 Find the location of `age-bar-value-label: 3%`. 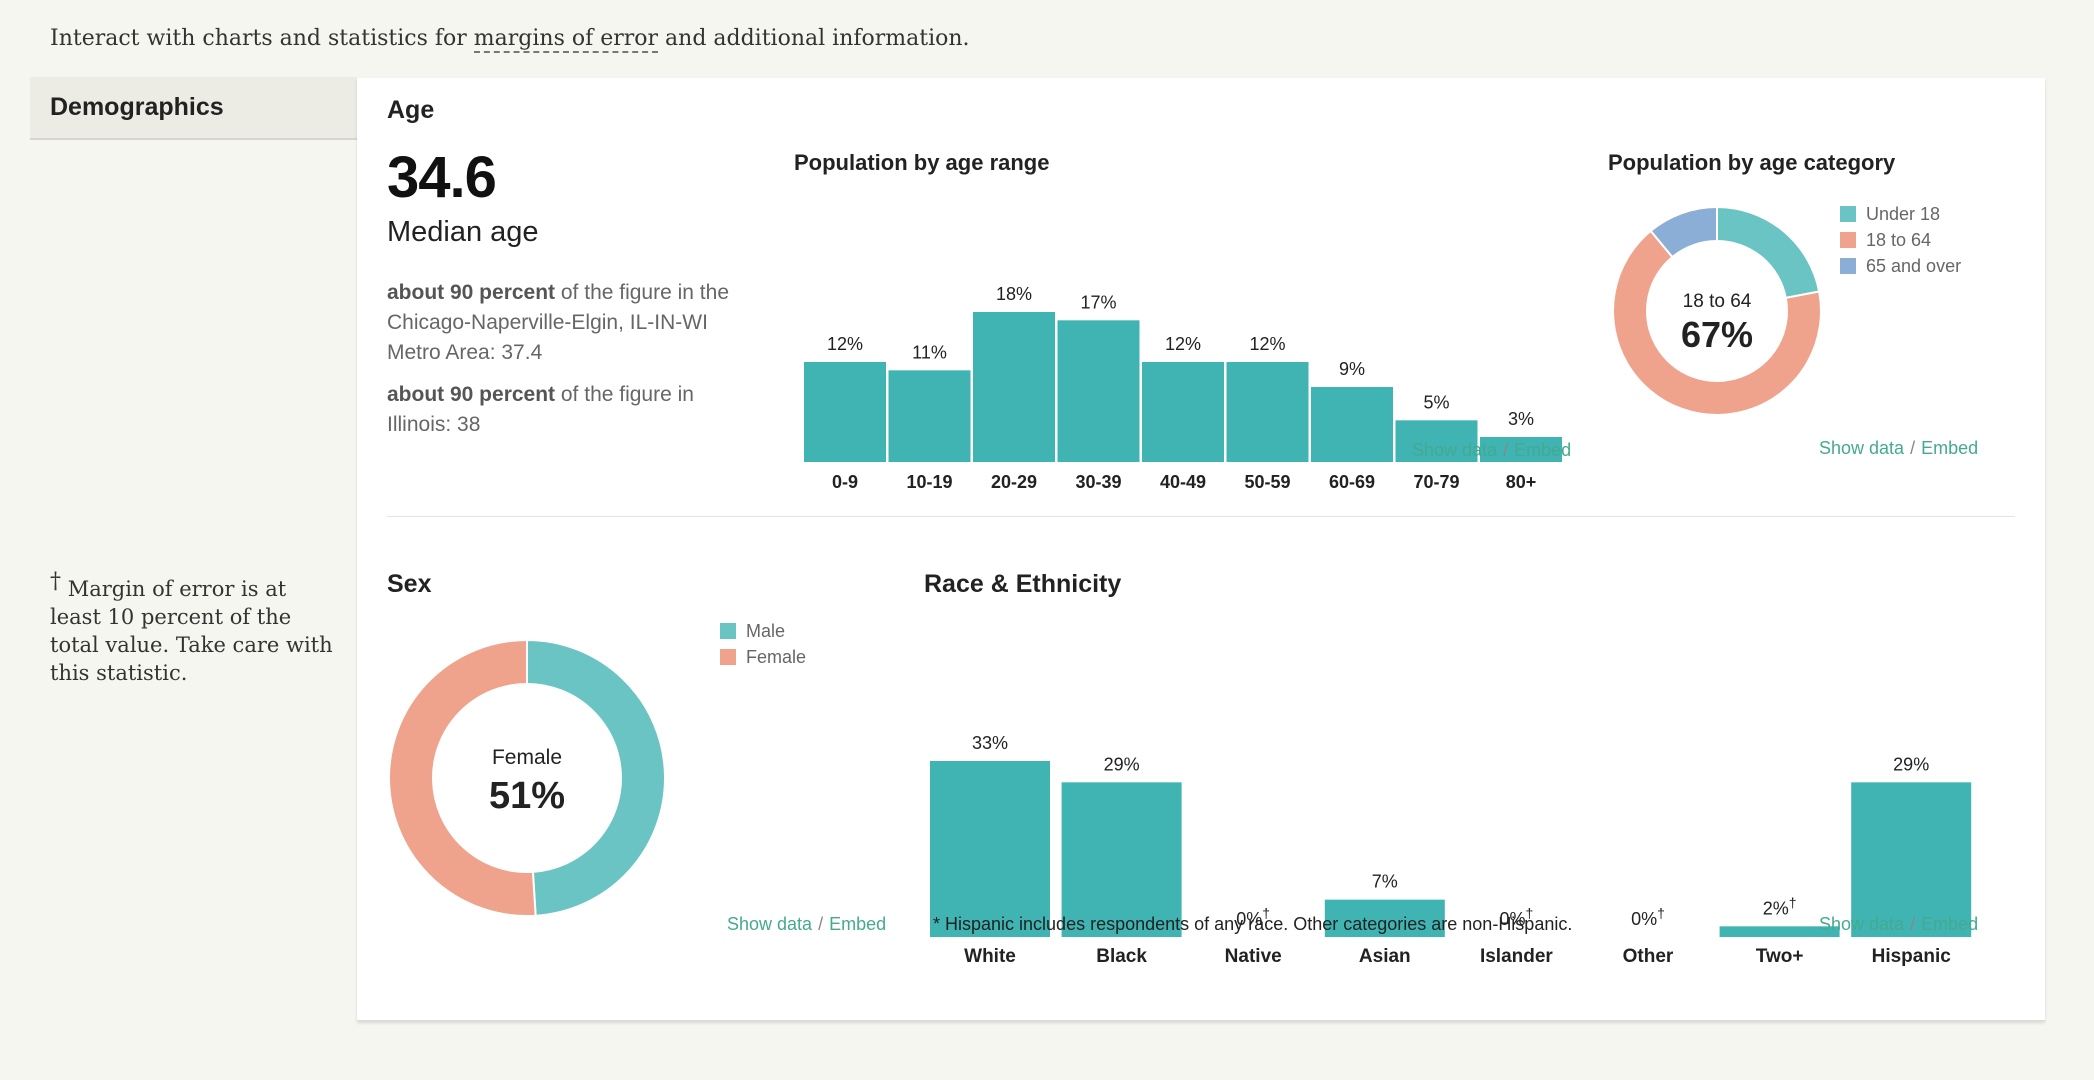

age-bar-value-label: 3% is located at coordinates (1521, 419).